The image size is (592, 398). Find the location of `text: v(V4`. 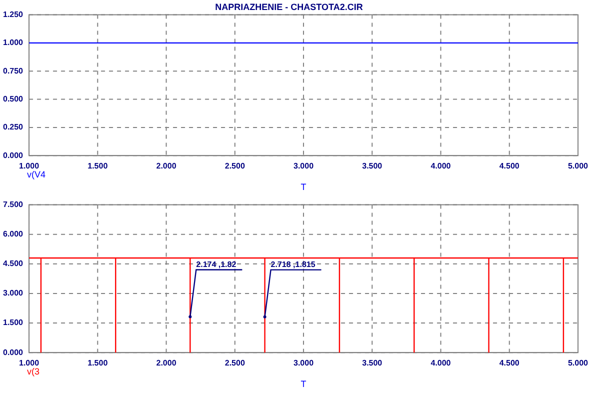

text: v(V4 is located at coordinates (36, 175).